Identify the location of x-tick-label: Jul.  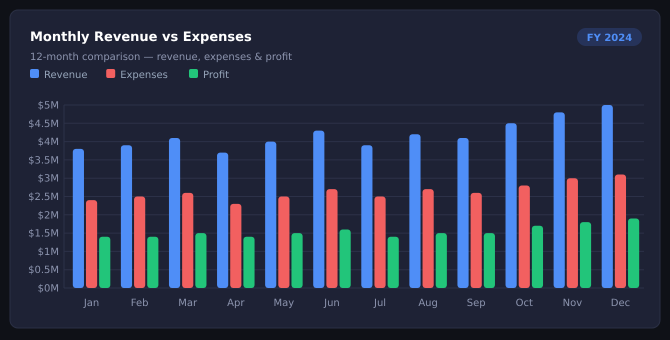
(379, 303).